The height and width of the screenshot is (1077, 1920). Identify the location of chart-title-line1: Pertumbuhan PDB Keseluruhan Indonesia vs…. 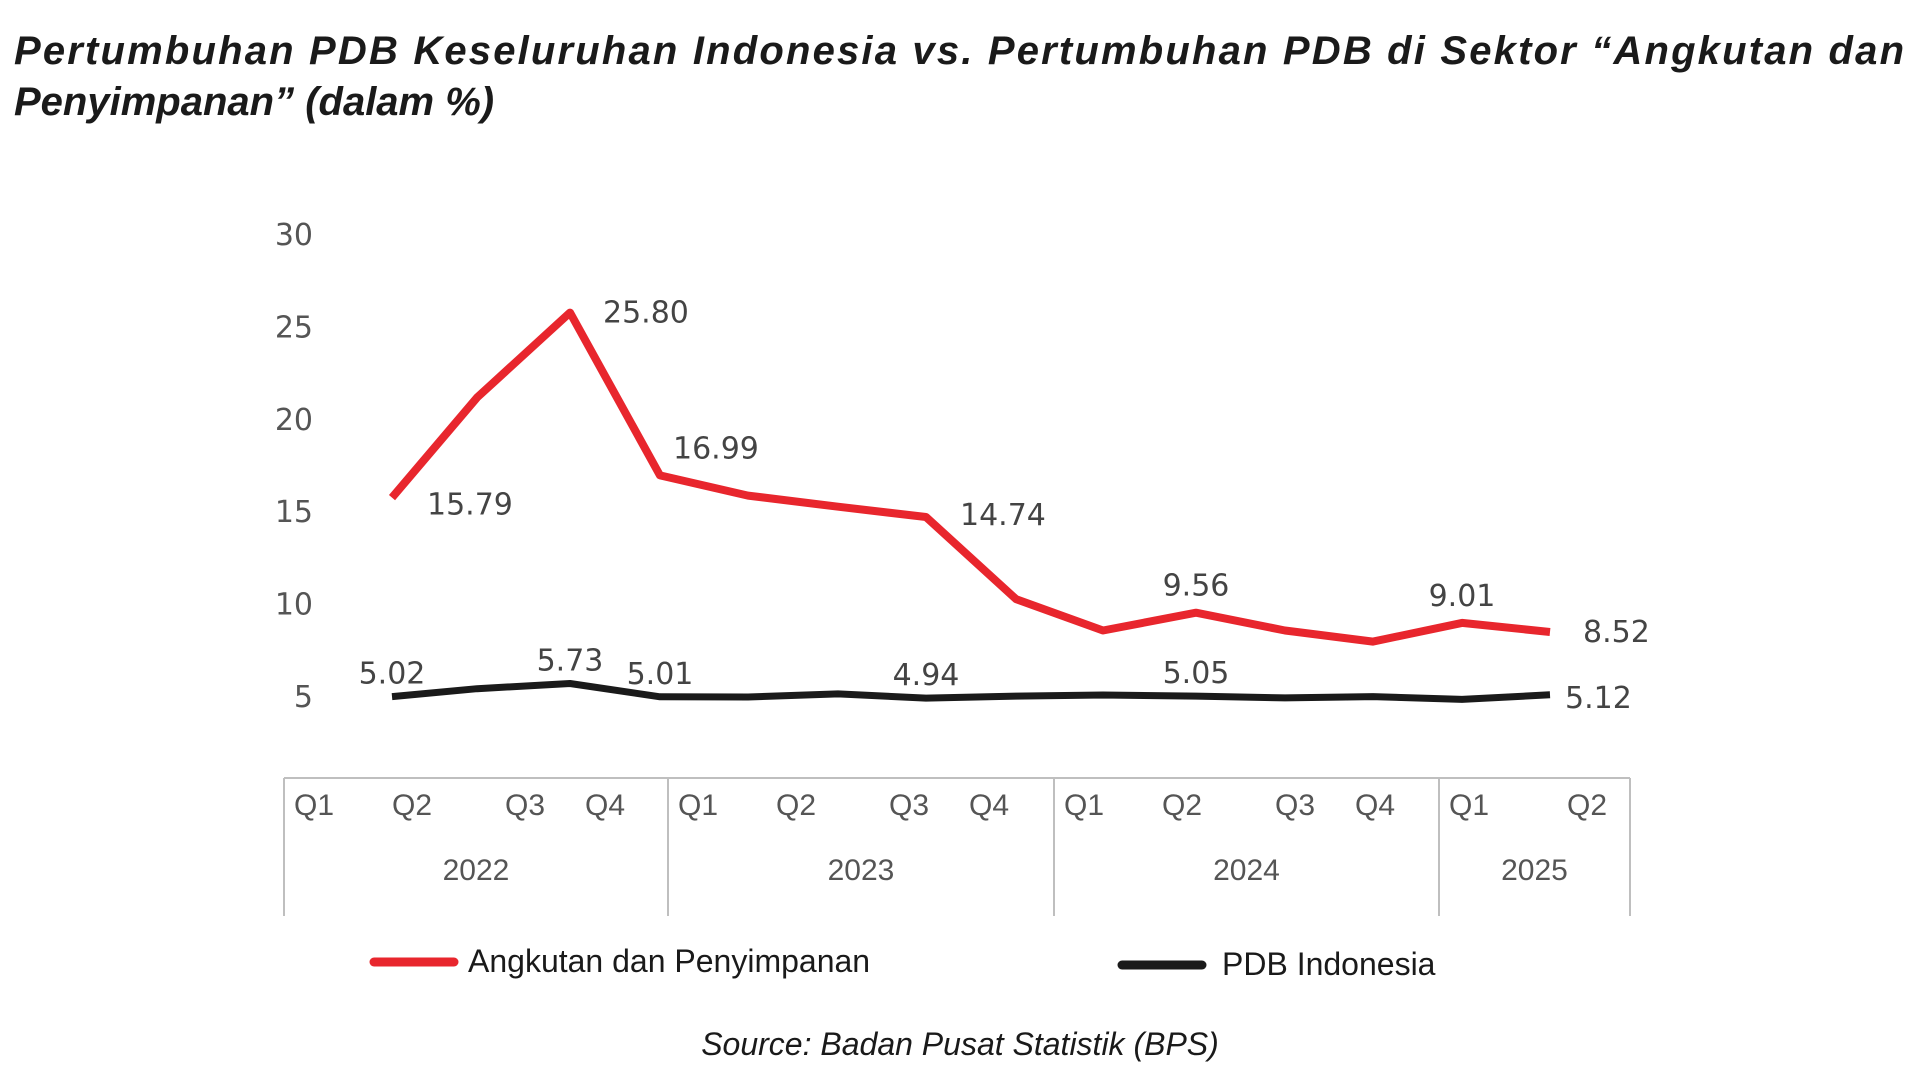
(959, 51).